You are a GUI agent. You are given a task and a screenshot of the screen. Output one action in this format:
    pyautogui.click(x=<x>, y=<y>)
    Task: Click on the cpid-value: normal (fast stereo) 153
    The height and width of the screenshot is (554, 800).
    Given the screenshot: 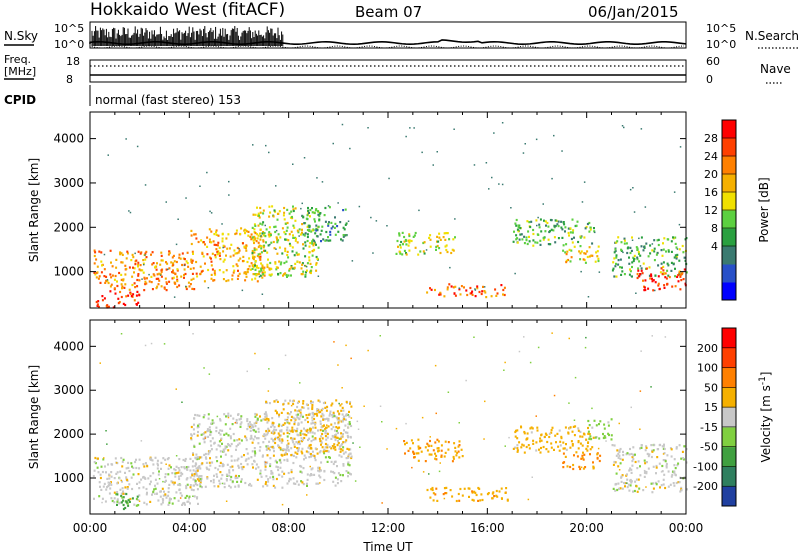 What is the action you would take?
    pyautogui.click(x=168, y=100)
    